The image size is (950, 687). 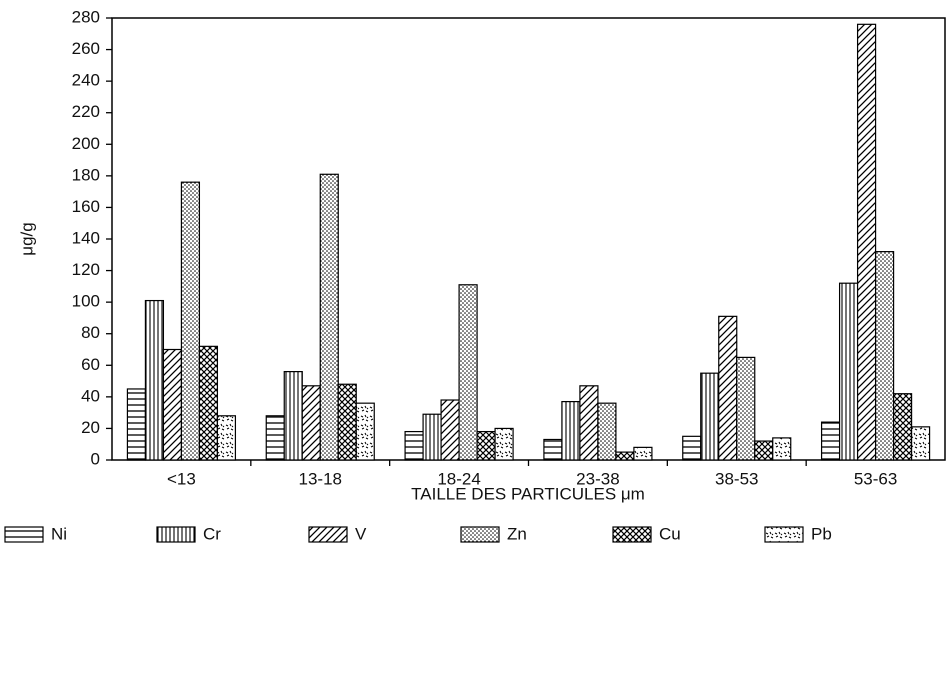 What do you see at coordinates (86, 80) in the screenshot?
I see `y-tick-label: 240` at bounding box center [86, 80].